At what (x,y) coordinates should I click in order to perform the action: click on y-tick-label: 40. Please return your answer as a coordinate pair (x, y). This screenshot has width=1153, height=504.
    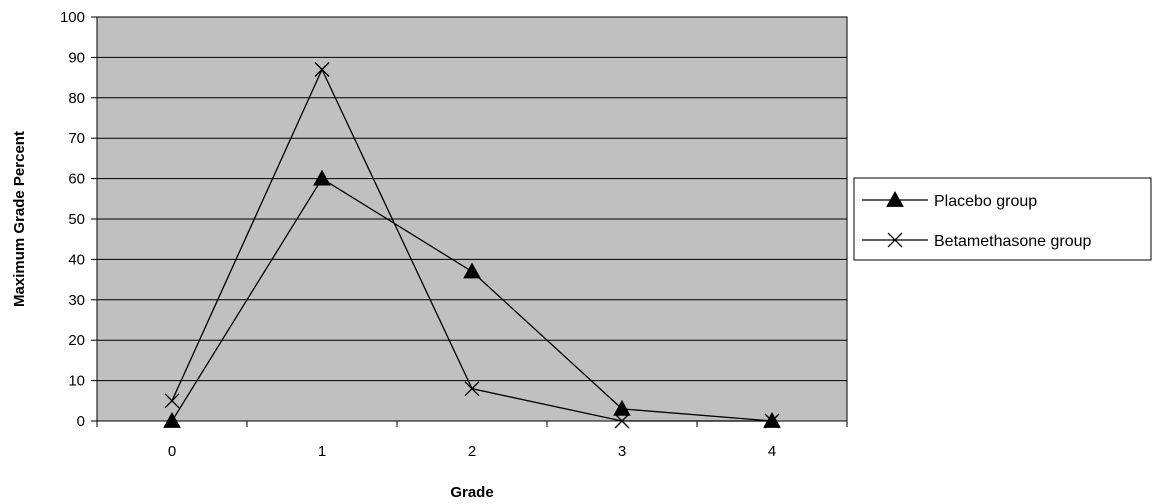
    Looking at the image, I should click on (76, 259).